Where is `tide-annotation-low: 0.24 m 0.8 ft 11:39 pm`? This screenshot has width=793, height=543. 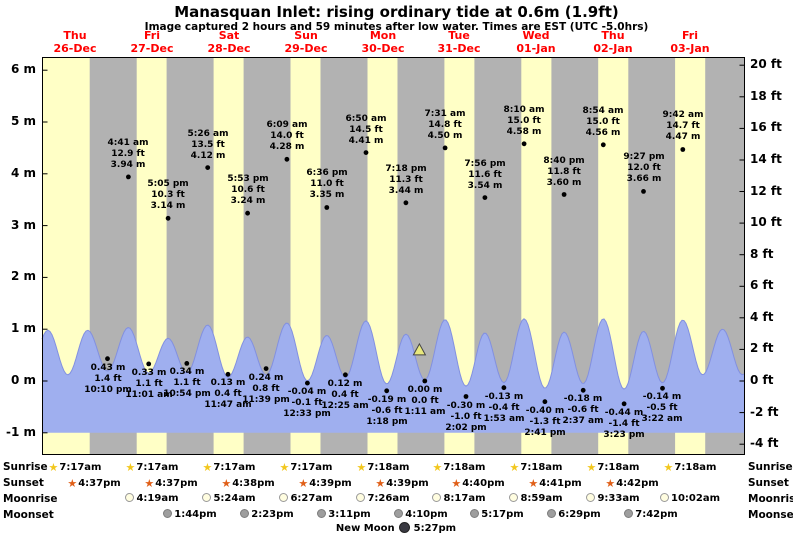
tide-annotation-low: 0.24 m 0.8 ft 11:39 pm is located at coordinates (266, 389).